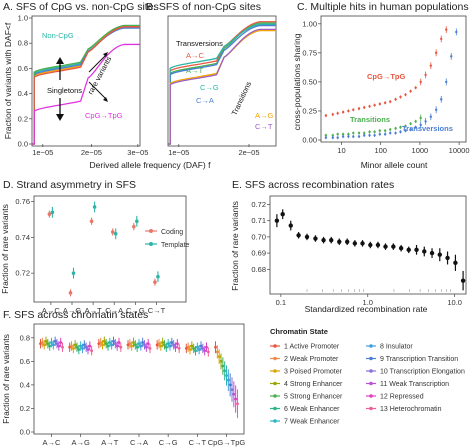 The width and height of the screenshot is (474, 448). What do you see at coordinates (135, 310) in the screenshot?
I see `x-tick-label: C→G` at bounding box center [135, 310].